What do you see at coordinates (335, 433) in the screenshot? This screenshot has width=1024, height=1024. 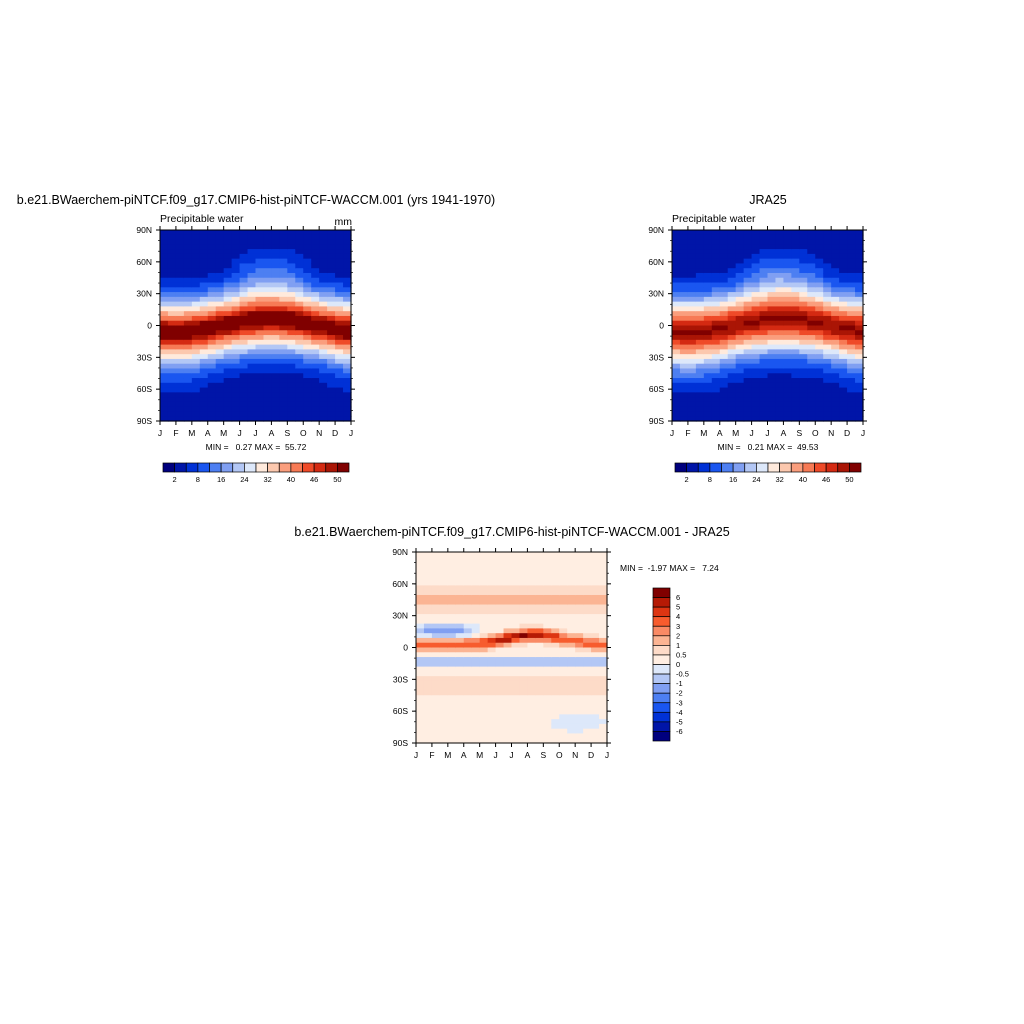 I see `x-tick-label: D` at bounding box center [335, 433].